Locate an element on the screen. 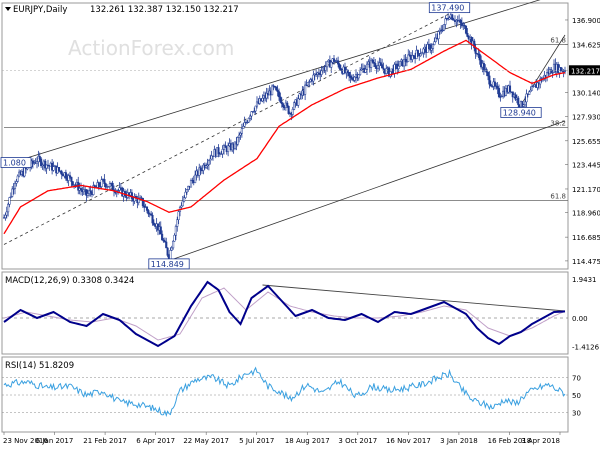  price-tick-9: 116.685 is located at coordinates (586, 238).